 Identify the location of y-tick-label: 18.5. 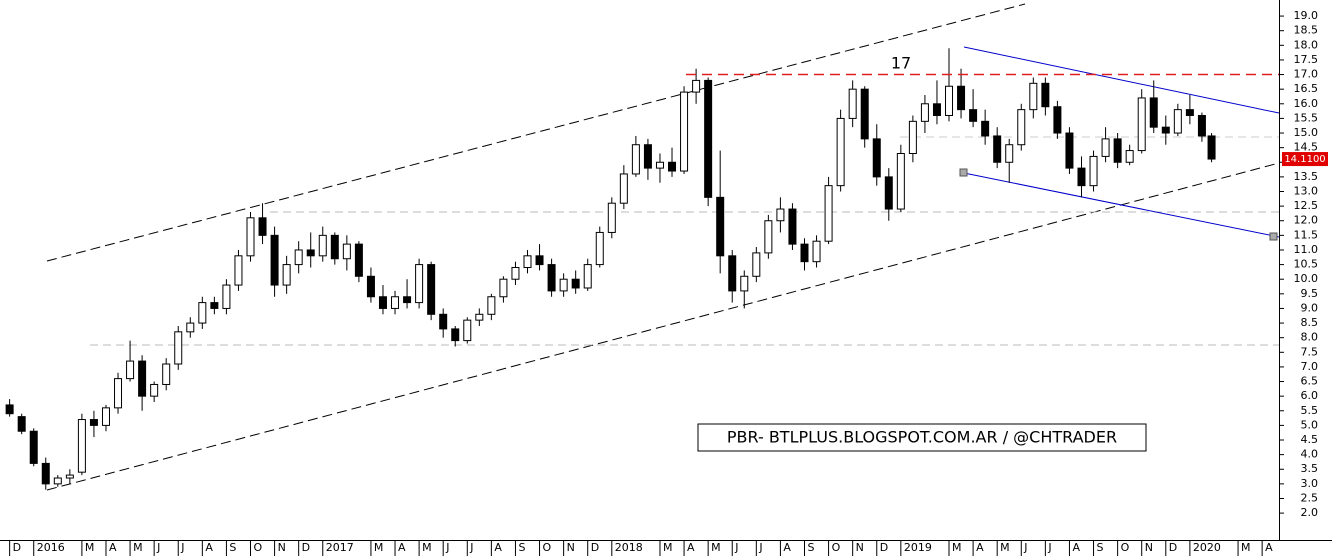
(1306, 30).